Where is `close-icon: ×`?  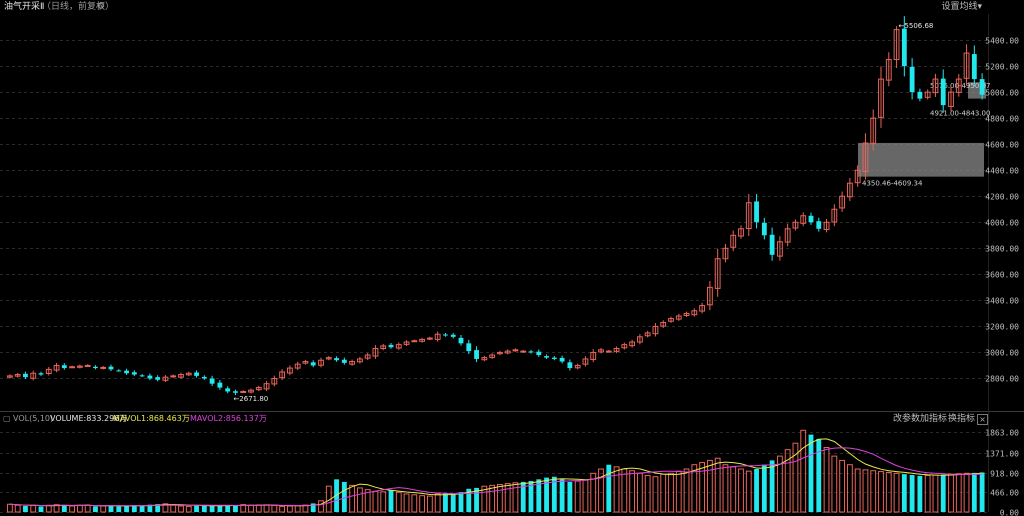
close-icon: × is located at coordinates (982, 419).